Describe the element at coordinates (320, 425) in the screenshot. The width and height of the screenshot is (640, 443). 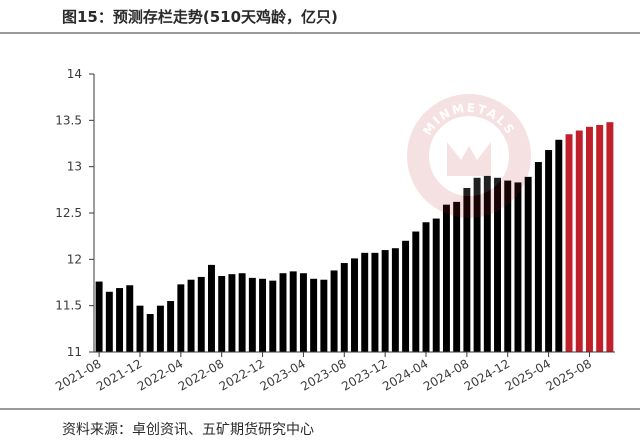
I see `footer-bar: 资料来源：卓创资讯、五矿期货研究中心` at that location.